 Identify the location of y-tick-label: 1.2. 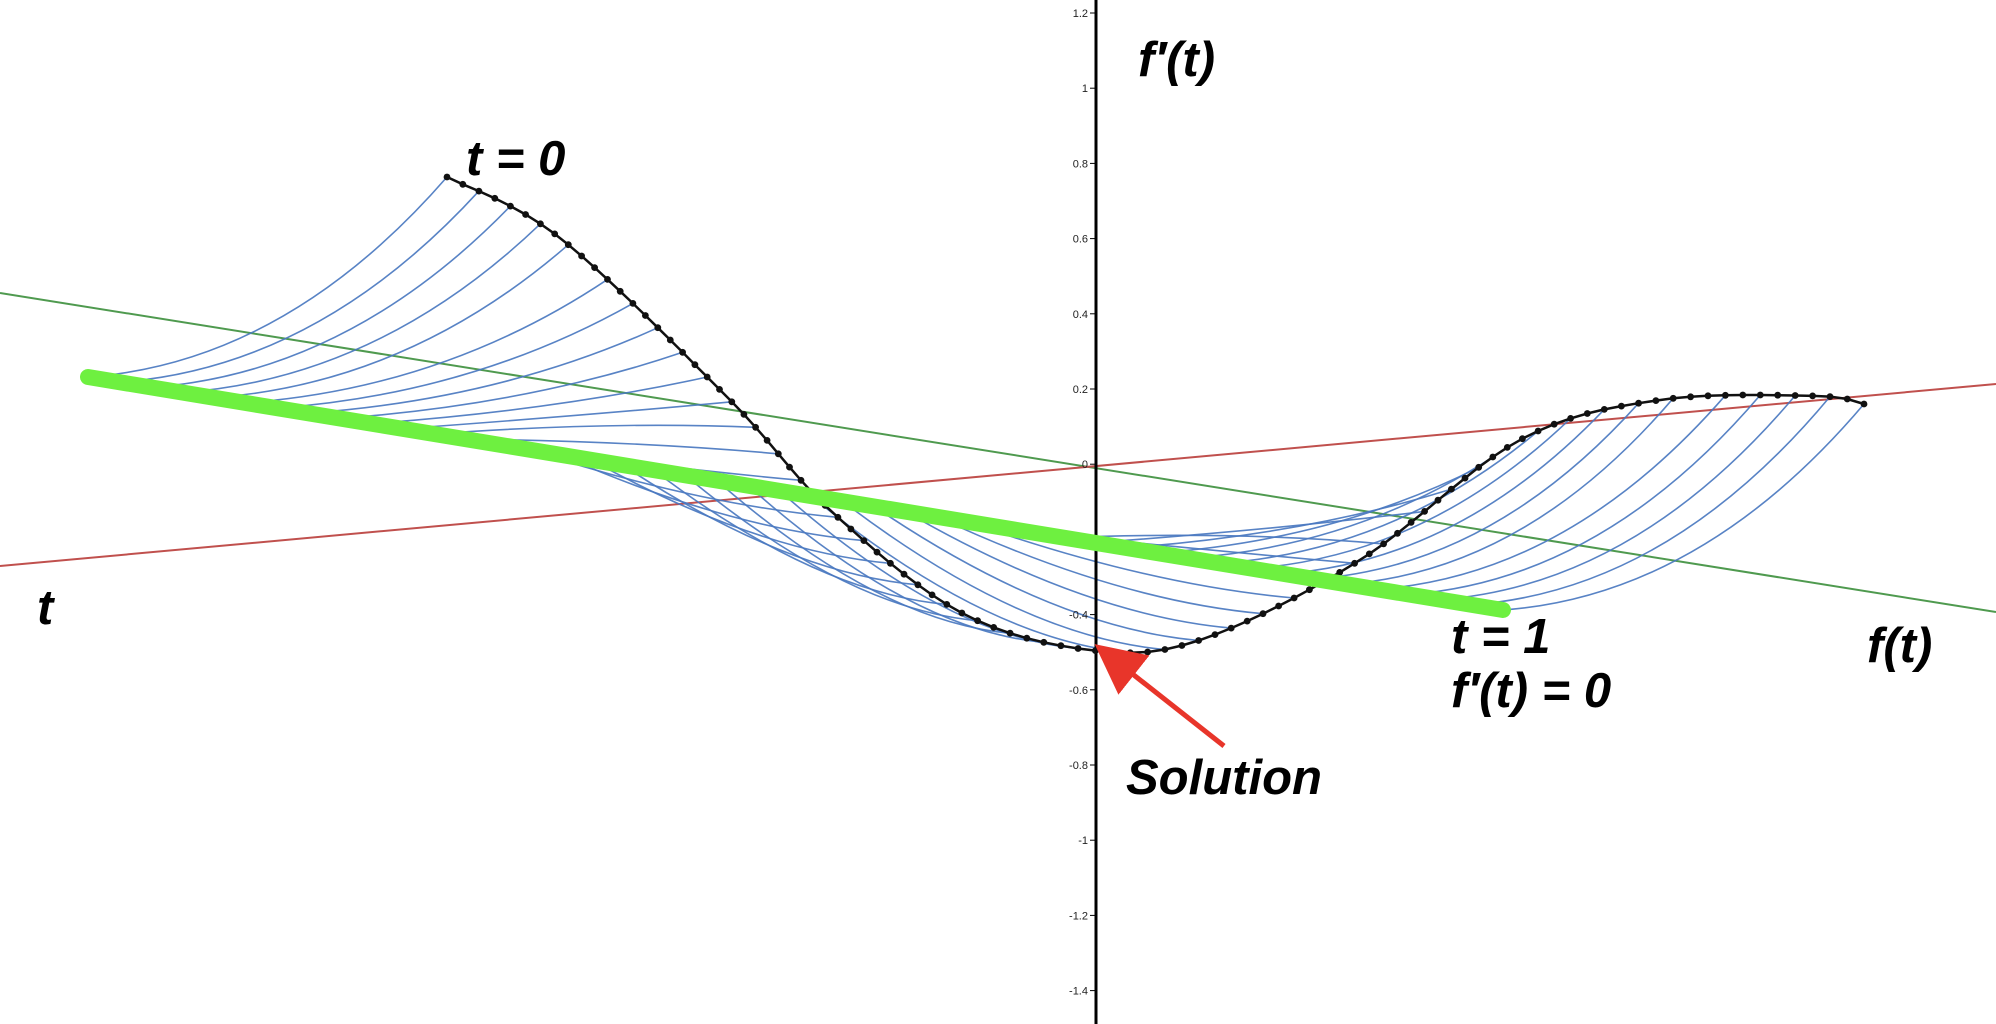
(1080, 14).